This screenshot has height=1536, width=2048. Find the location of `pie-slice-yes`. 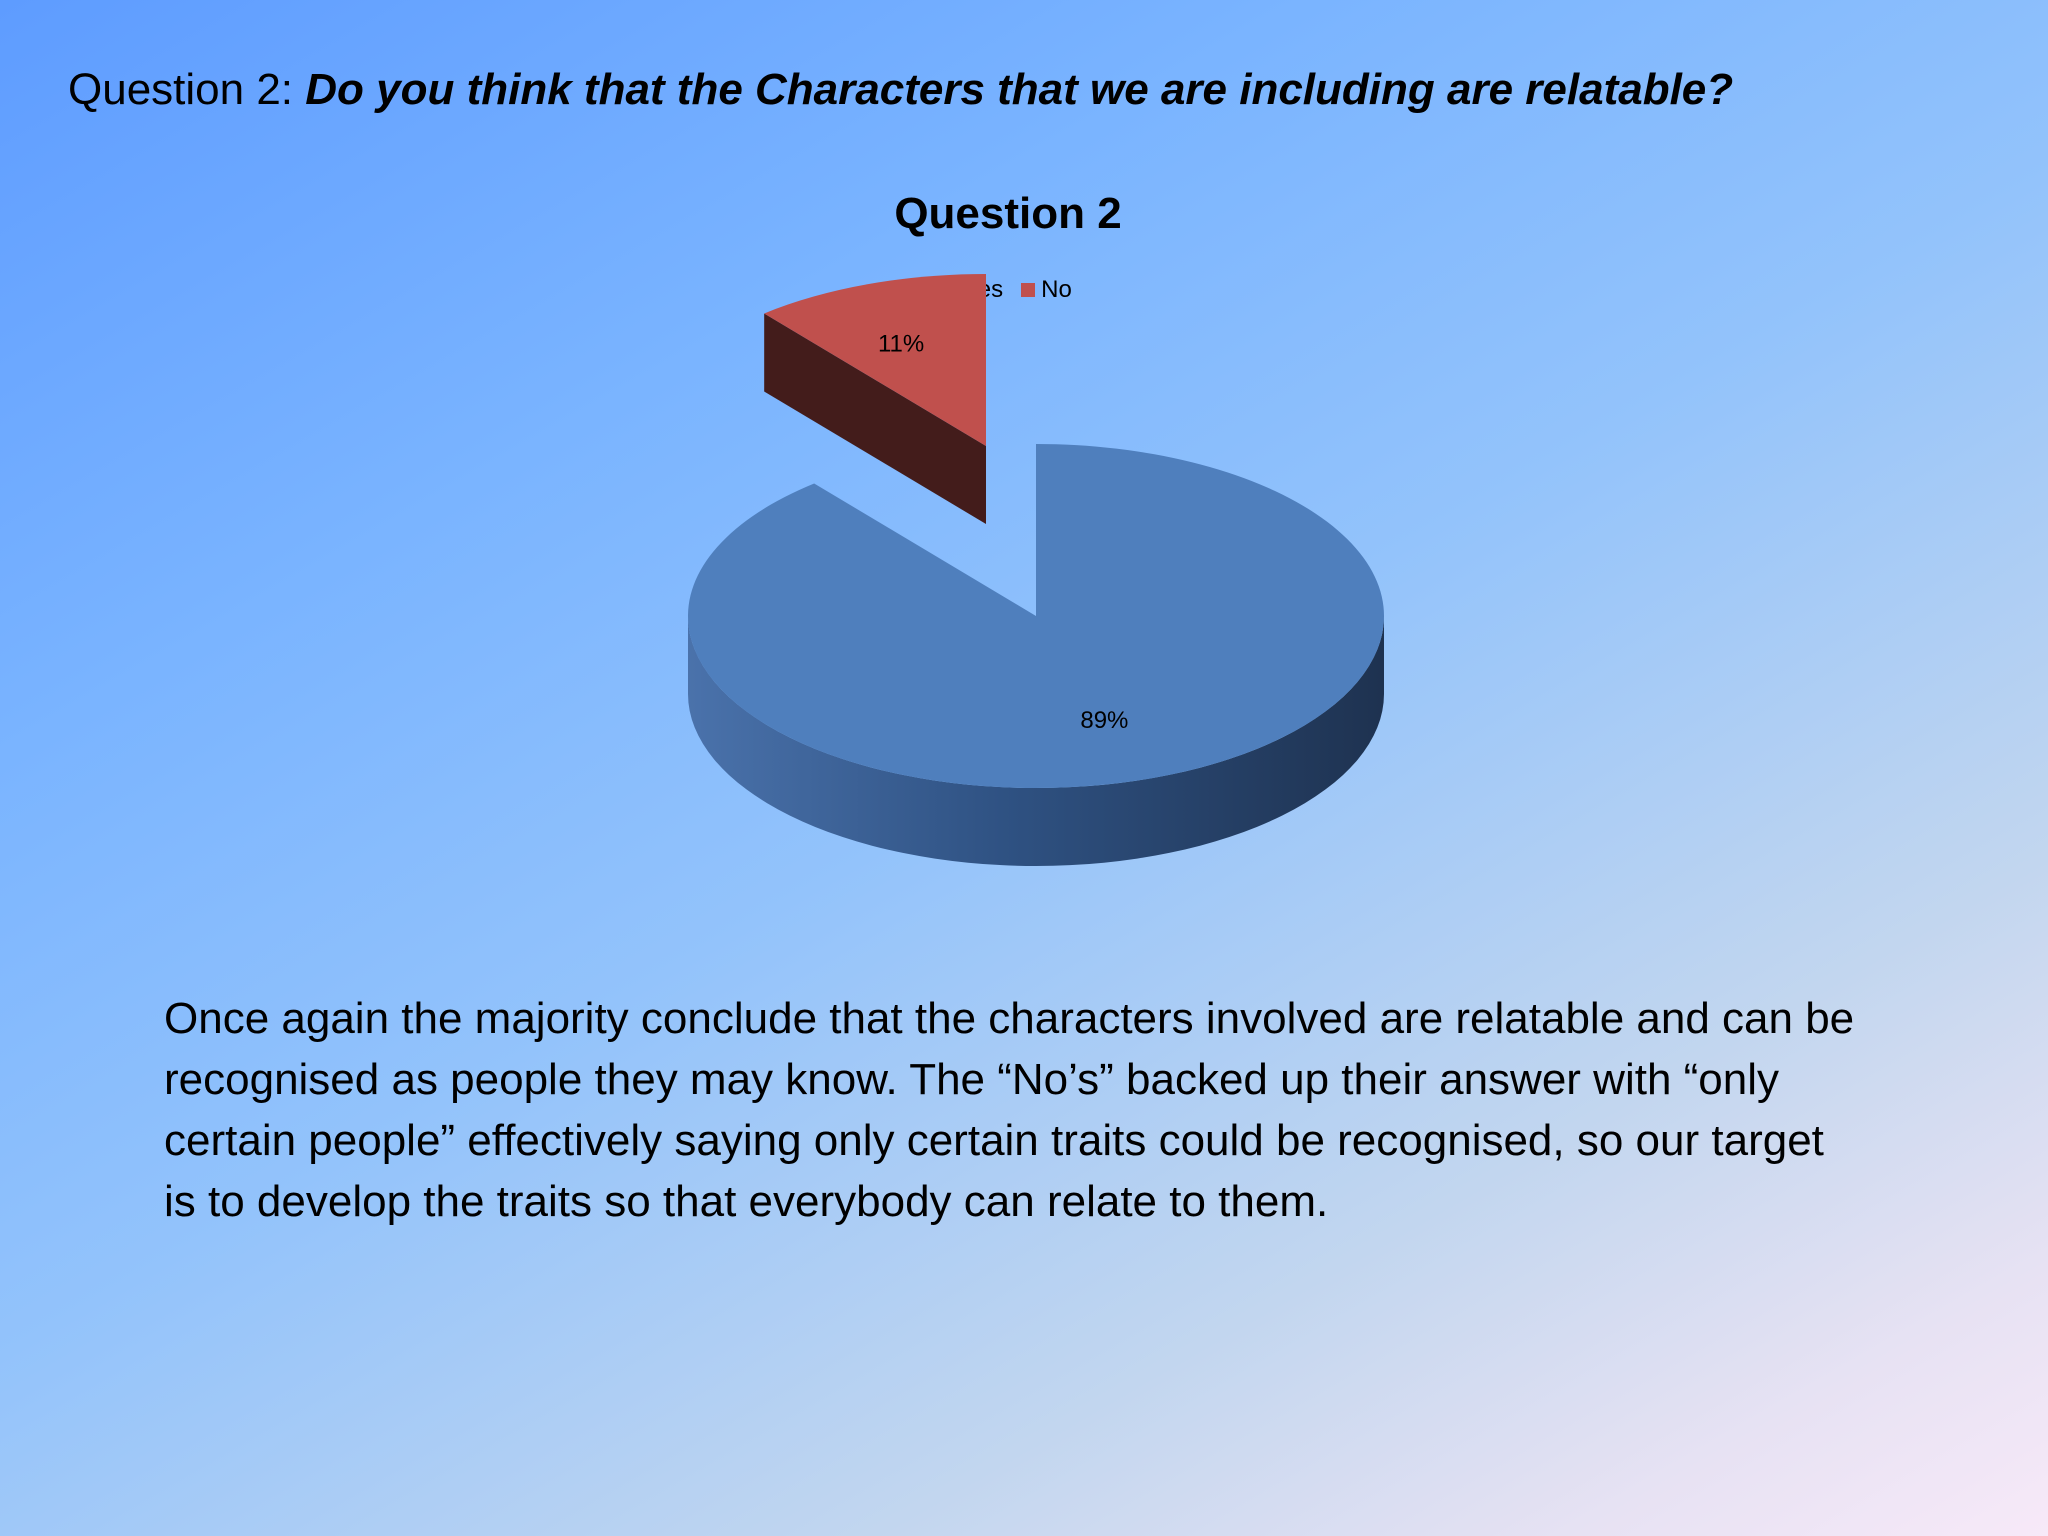

pie-slice-yes is located at coordinates (1036, 616).